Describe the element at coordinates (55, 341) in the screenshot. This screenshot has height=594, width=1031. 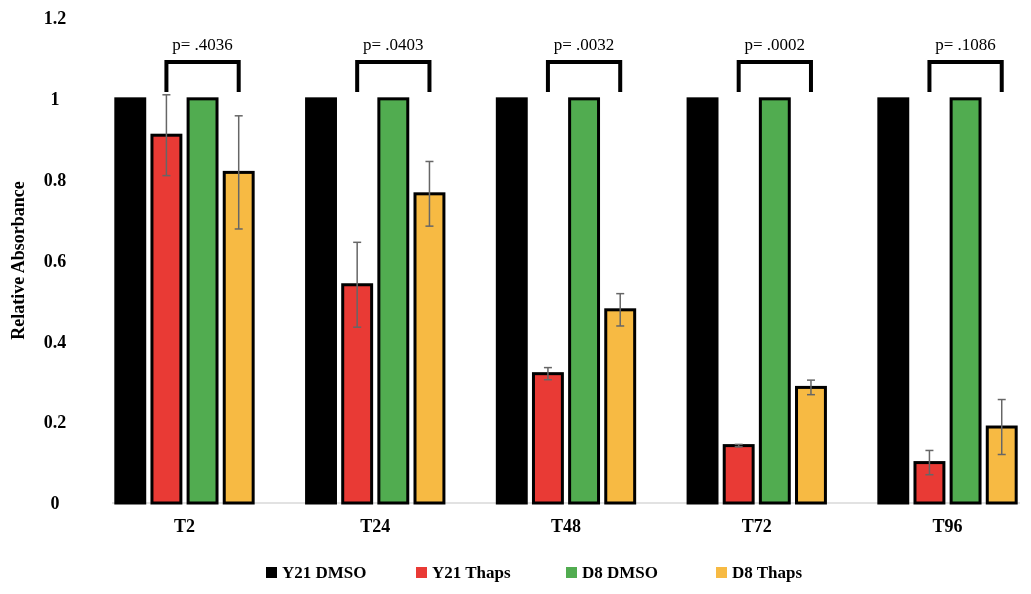
I see `y-tick-label: 0.4` at that location.